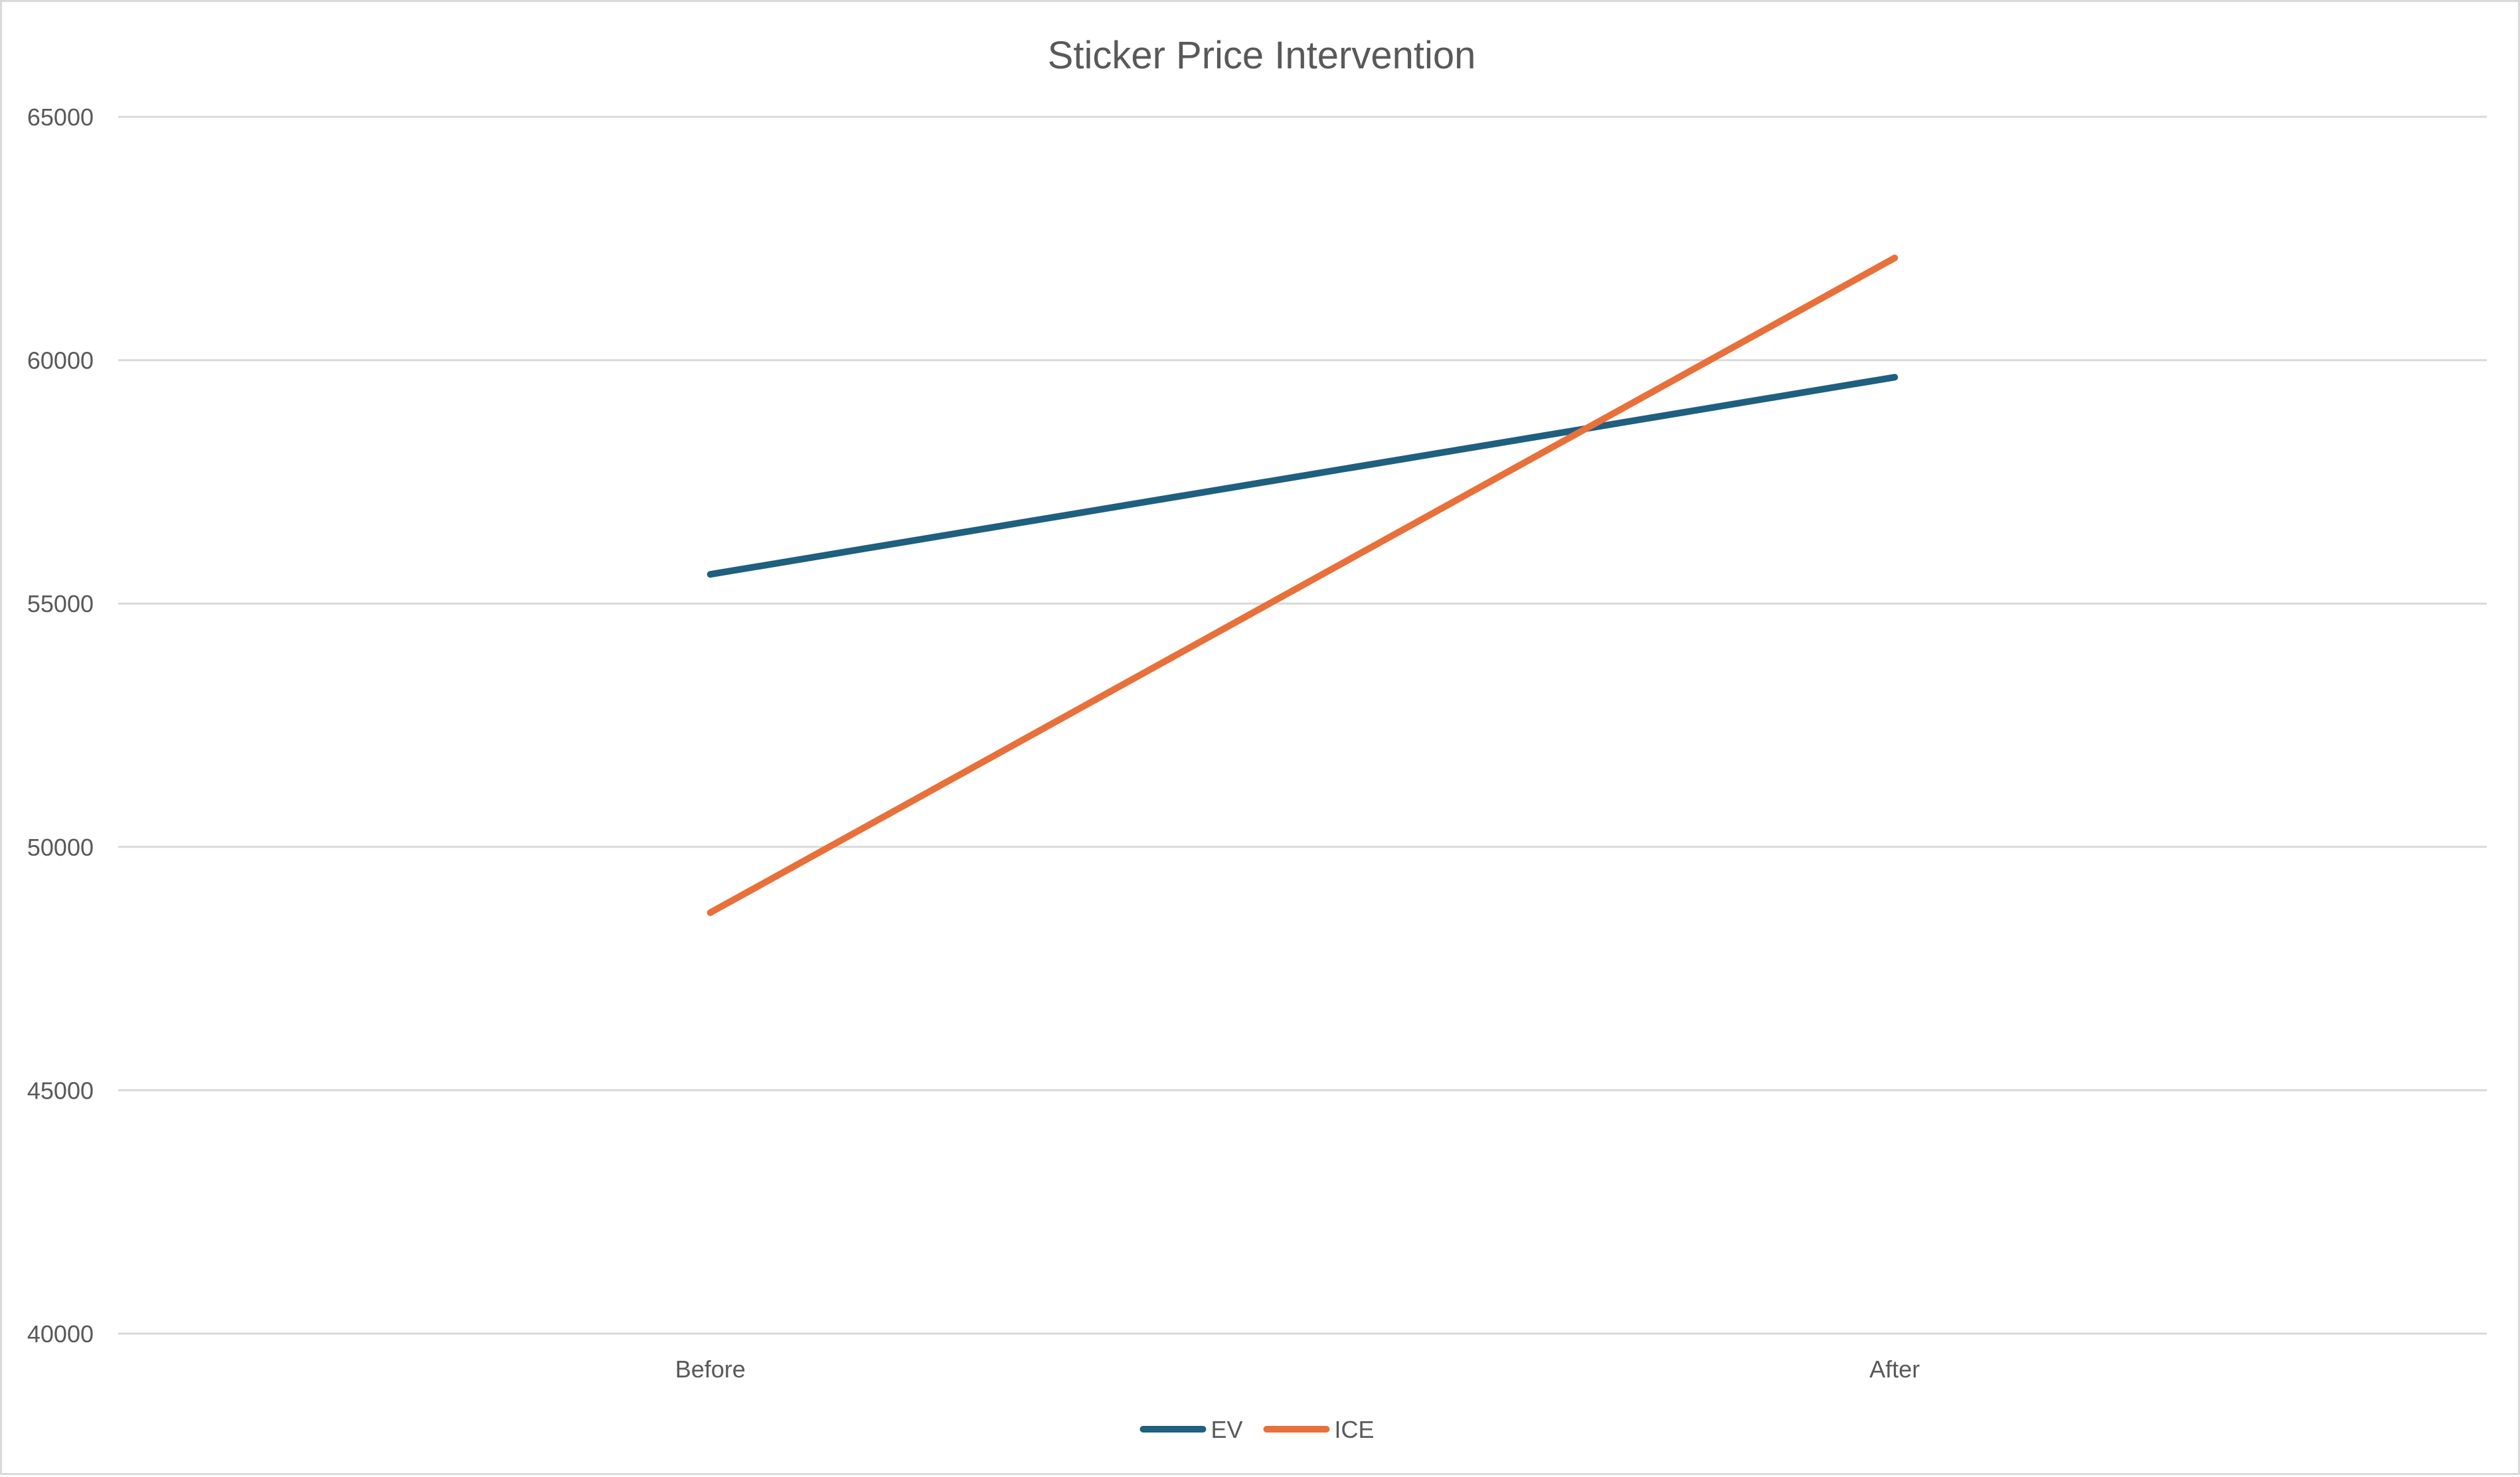  I want to click on legend: EV ICE, so click(1257, 1429).